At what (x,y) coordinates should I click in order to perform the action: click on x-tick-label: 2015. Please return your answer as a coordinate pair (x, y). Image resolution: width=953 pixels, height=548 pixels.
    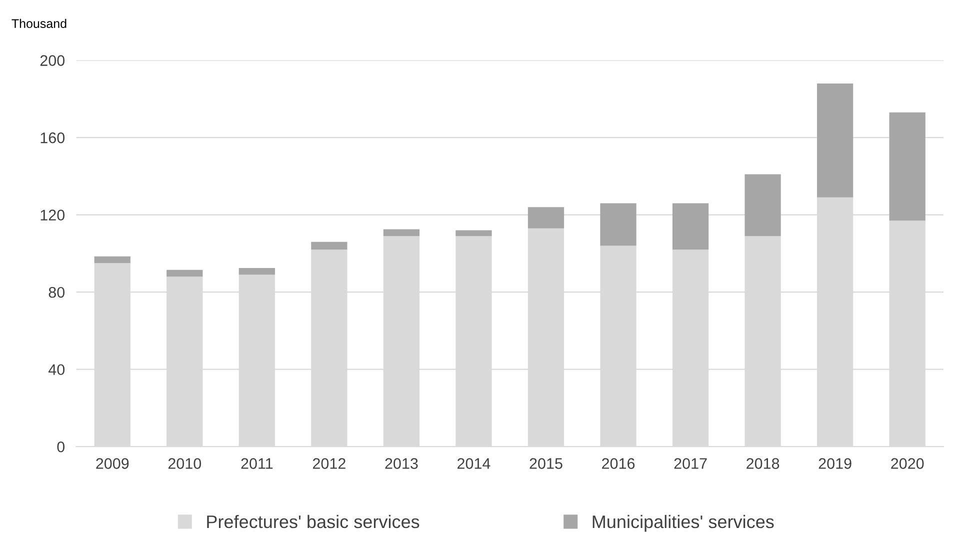
    Looking at the image, I should click on (546, 463).